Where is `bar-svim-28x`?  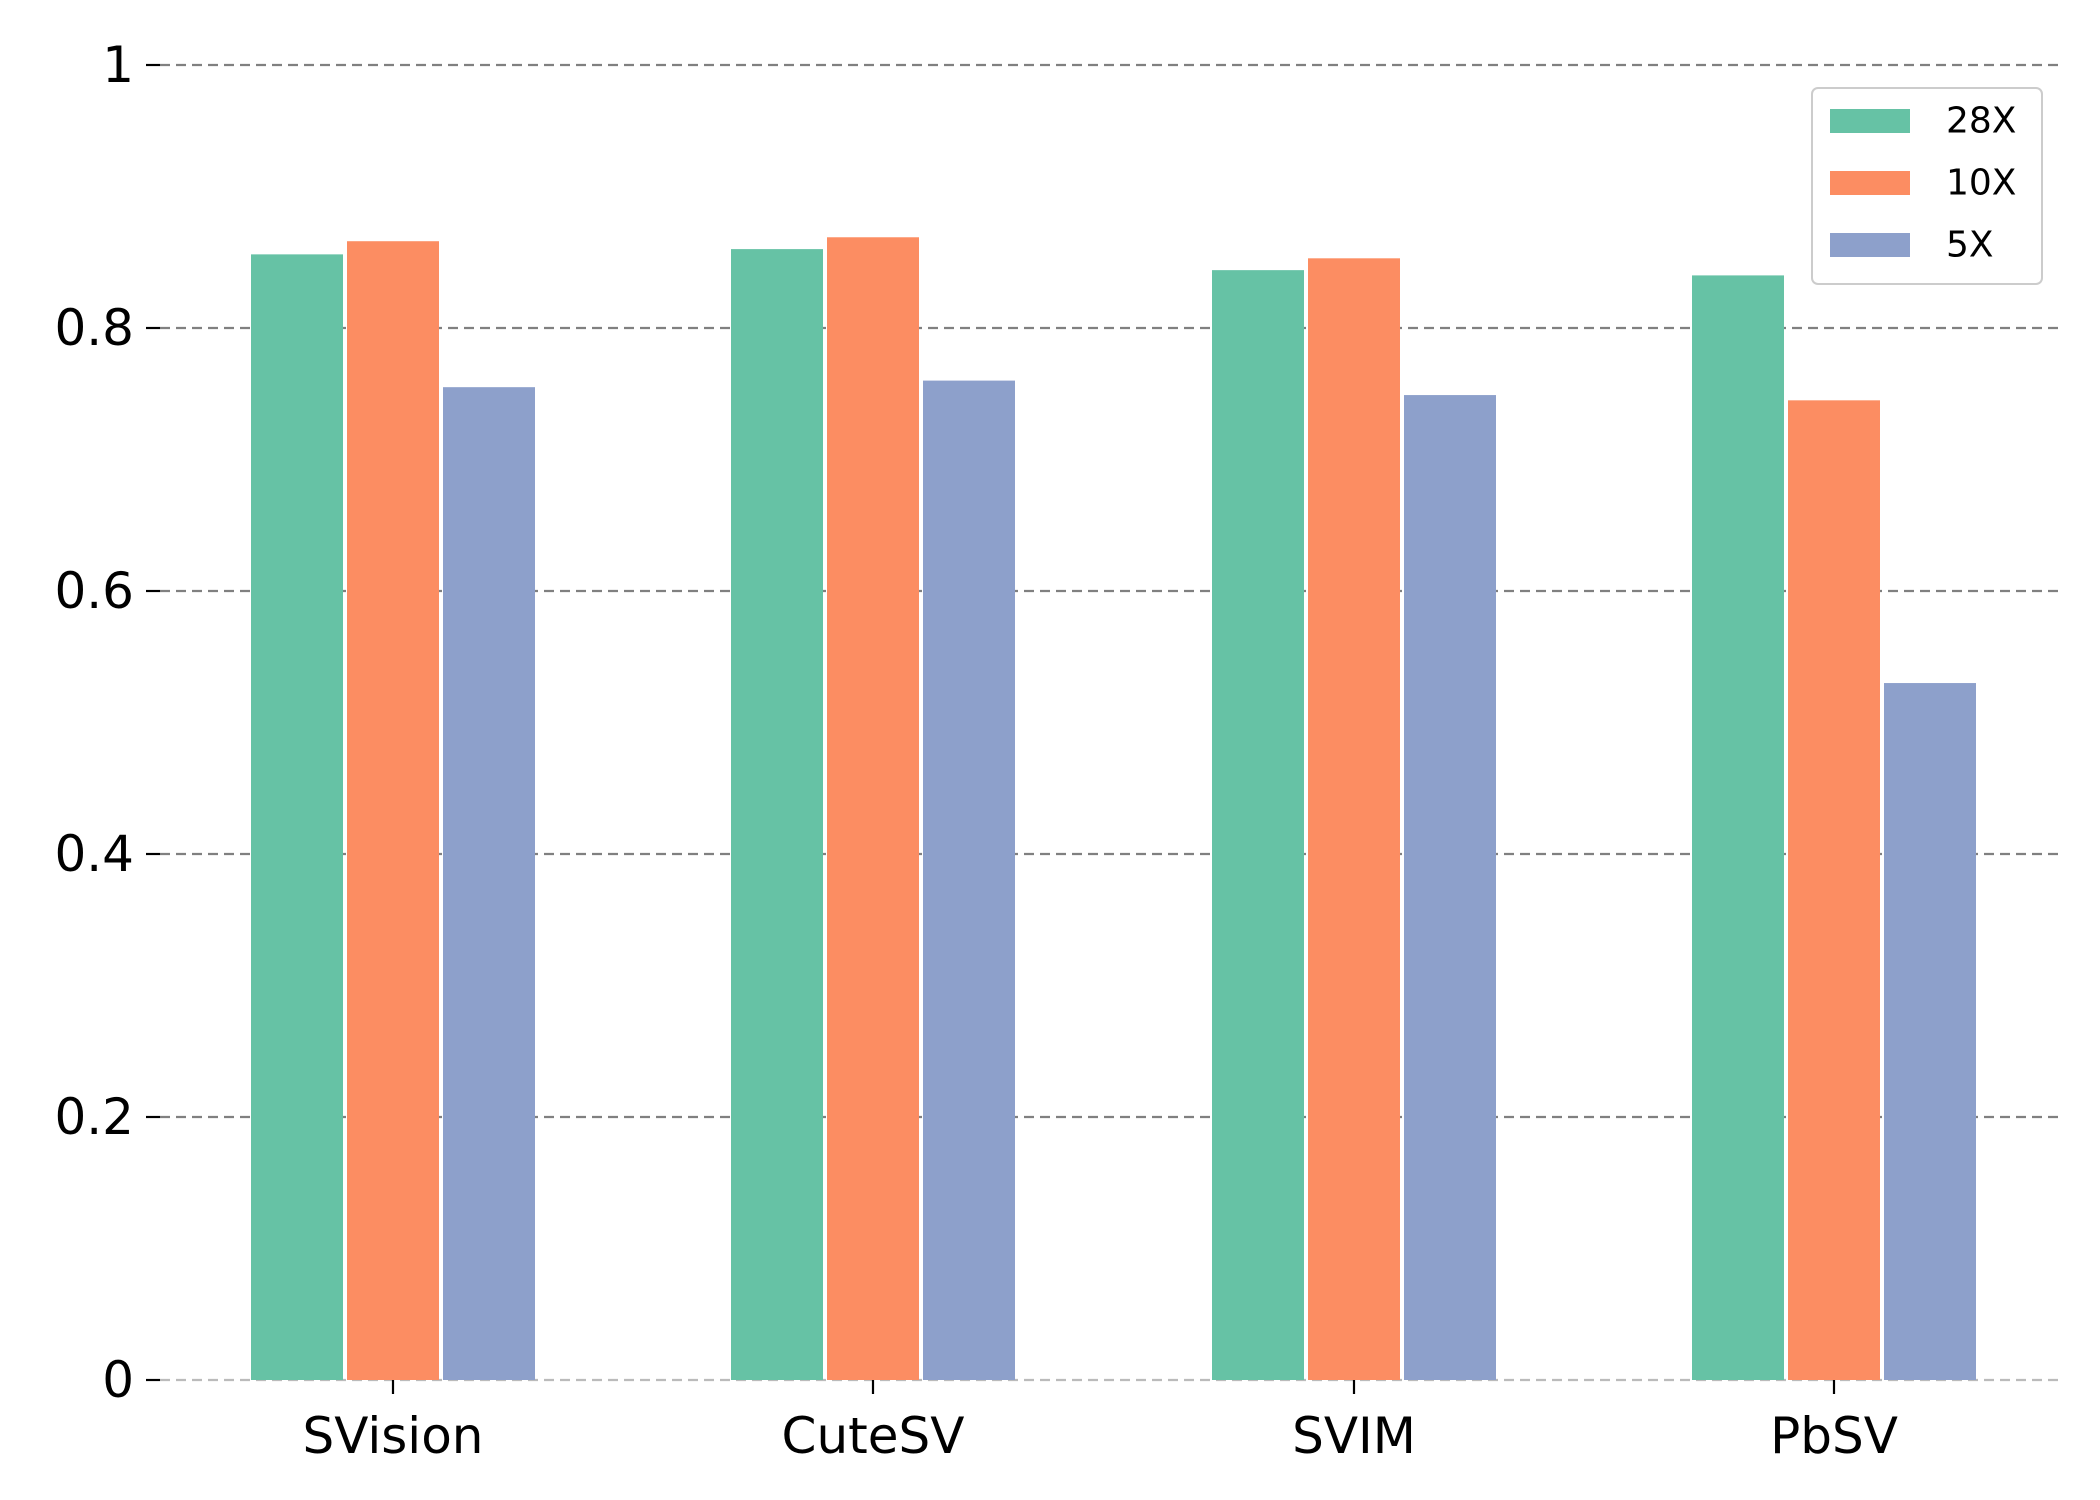 bar-svim-28x is located at coordinates (1258, 825).